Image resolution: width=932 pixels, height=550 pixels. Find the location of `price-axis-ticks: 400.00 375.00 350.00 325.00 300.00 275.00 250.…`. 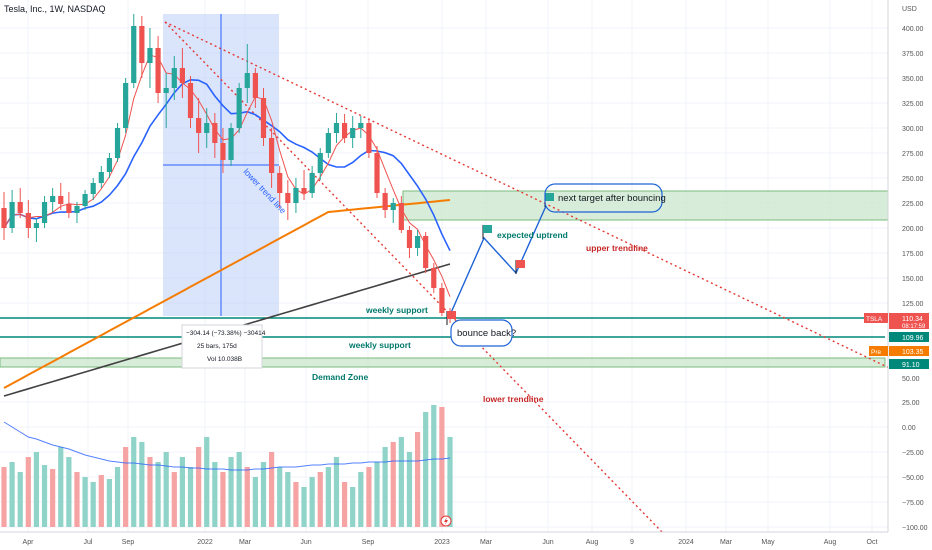

price-axis-ticks: 400.00 375.00 350.00 325.00 300.00 275.00 250.… is located at coordinates (915, 279).